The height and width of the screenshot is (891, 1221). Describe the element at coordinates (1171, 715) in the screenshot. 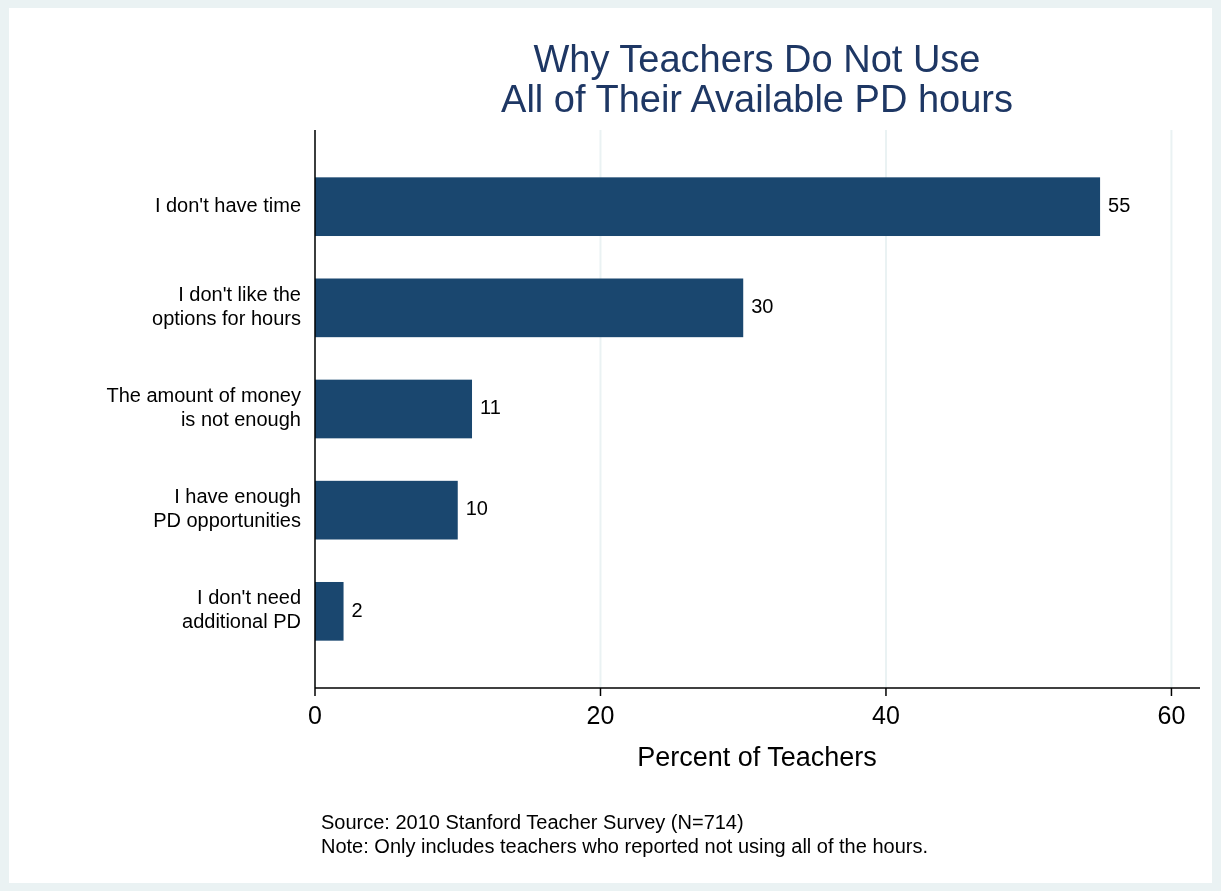

I see `x-tick-label: 60` at that location.